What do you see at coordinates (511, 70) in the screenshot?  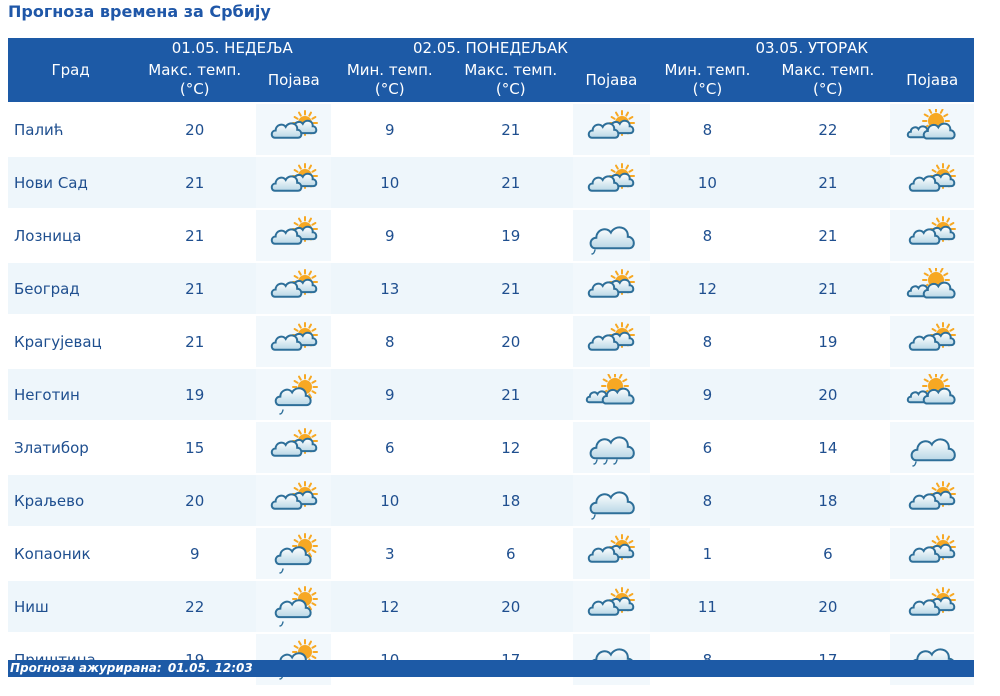 I see `header-max-label: Макс. темп.` at bounding box center [511, 70].